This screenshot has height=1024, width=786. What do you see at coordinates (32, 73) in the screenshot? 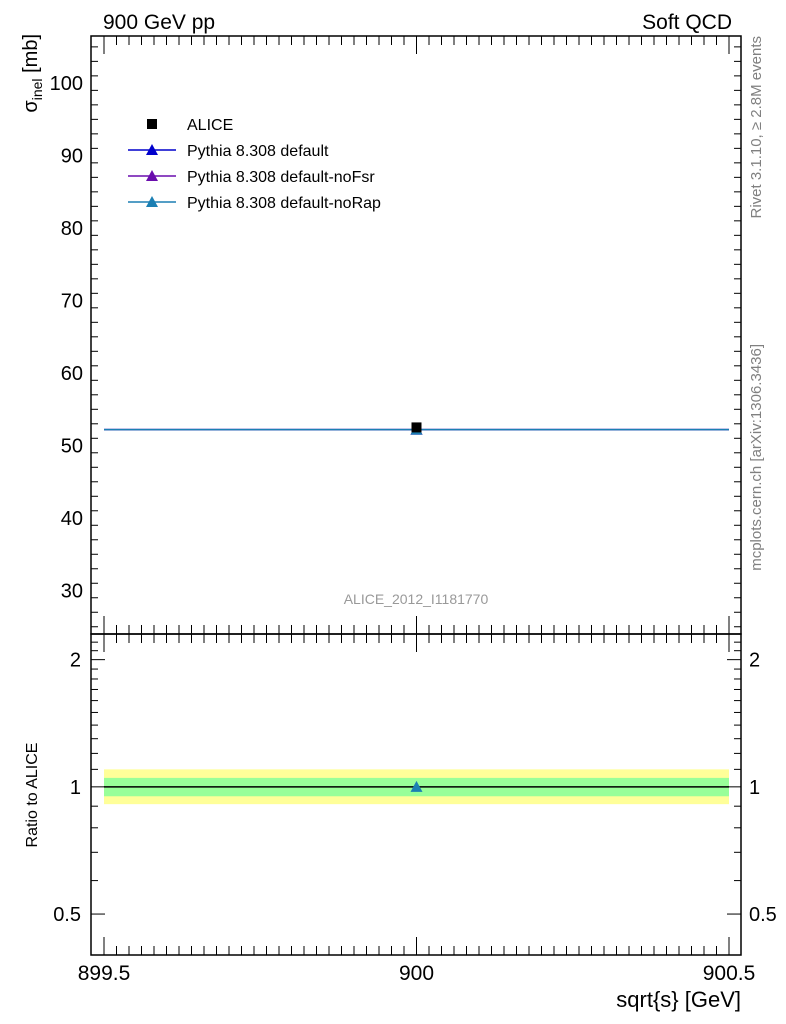
I see `main-y-axis-label: σinel [mb]` at bounding box center [32, 73].